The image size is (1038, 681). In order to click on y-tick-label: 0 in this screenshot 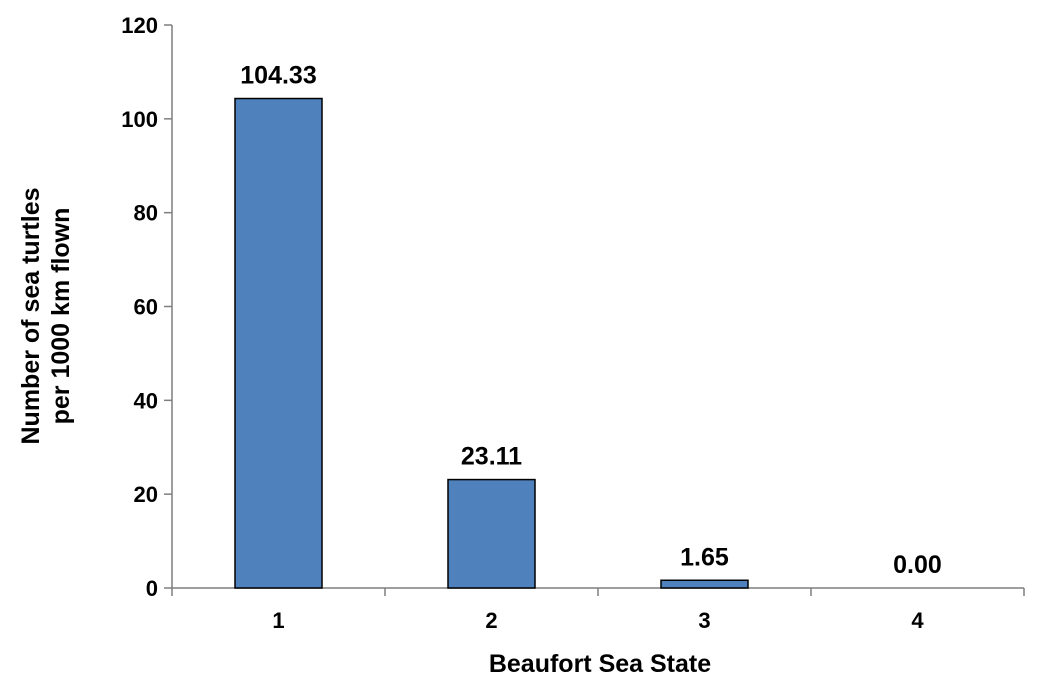, I will do `click(152, 588)`.